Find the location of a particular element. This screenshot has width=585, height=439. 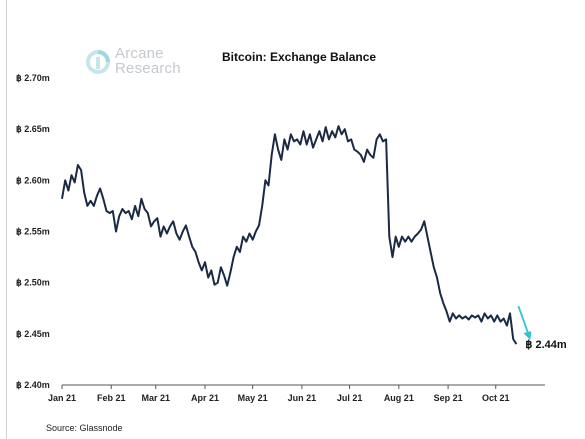

x-tick-label: Jul 21 is located at coordinates (350, 398).